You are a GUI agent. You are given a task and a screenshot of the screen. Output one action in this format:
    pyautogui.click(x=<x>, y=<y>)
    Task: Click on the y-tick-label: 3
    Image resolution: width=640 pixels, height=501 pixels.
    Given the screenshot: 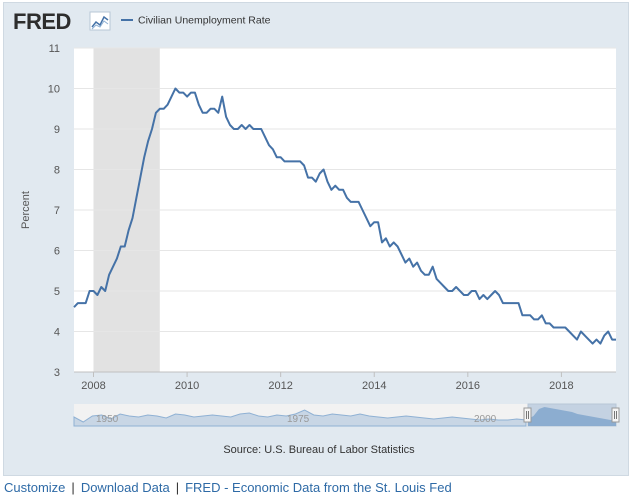 What is the action you would take?
    pyautogui.click(x=57, y=373)
    